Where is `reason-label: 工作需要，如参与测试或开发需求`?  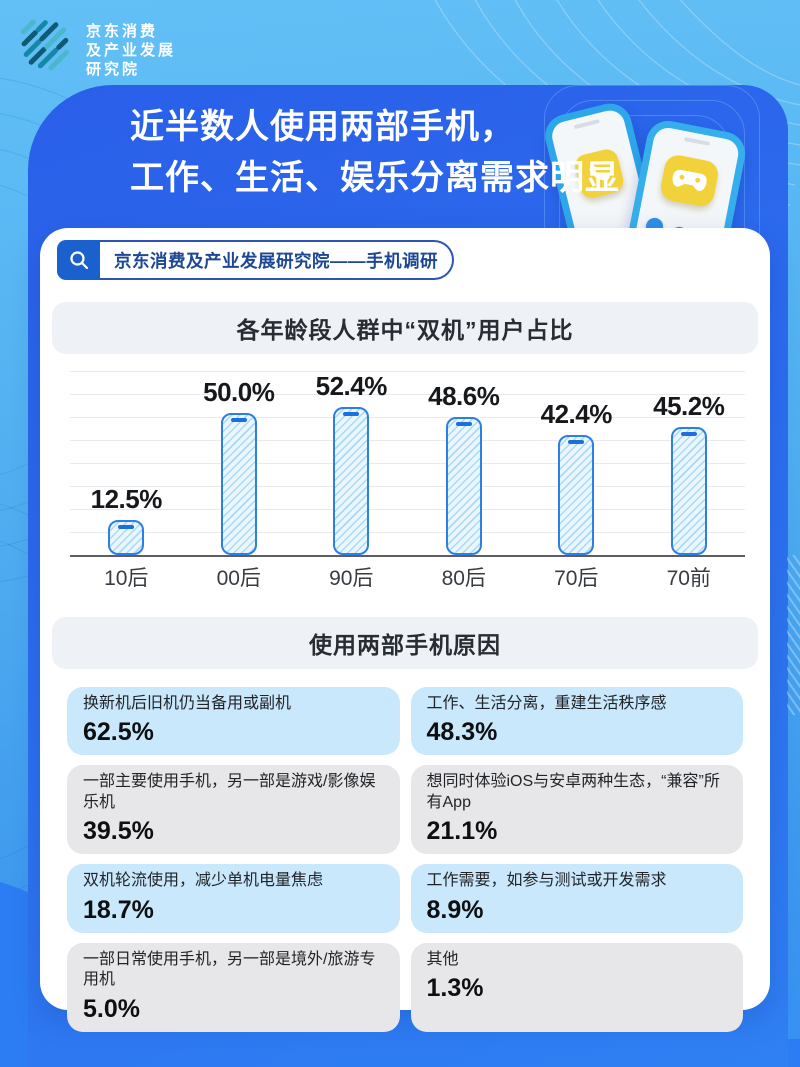
reason-label: 工作需要，如参与测试或开发需求 is located at coordinates (546, 881).